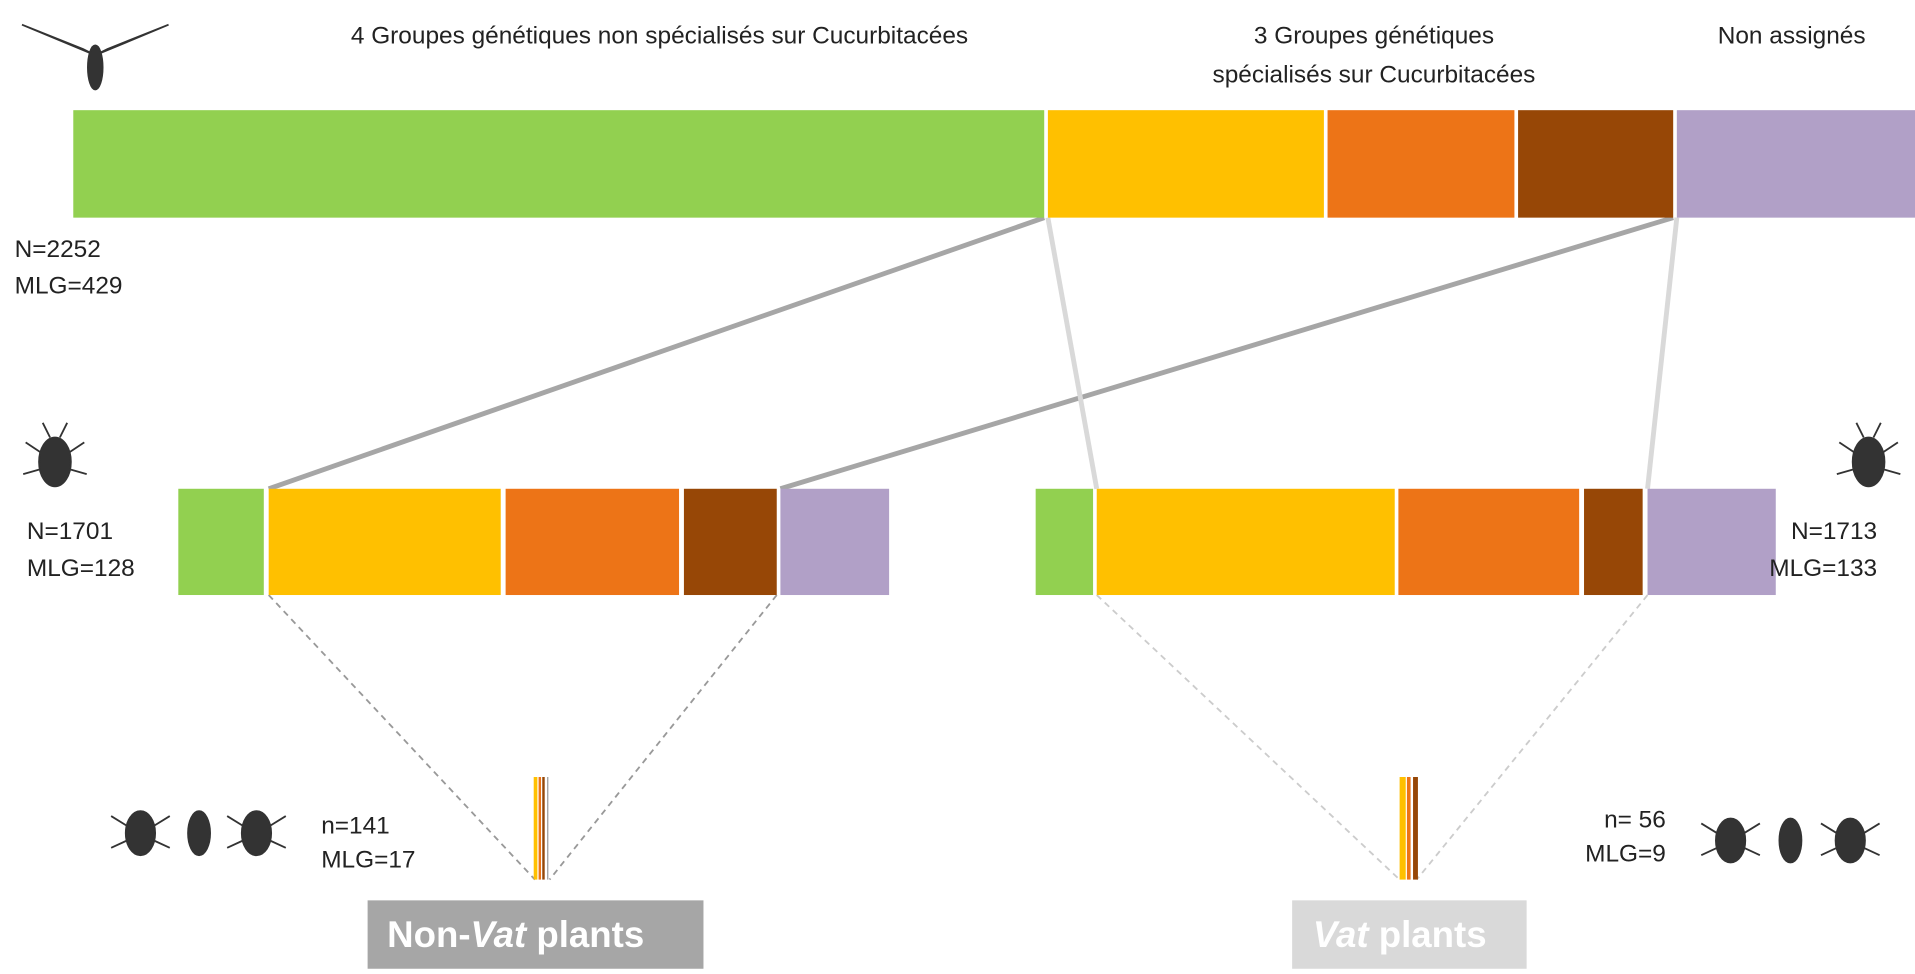  I want to click on button-label: Vat plants, so click(1400, 934).